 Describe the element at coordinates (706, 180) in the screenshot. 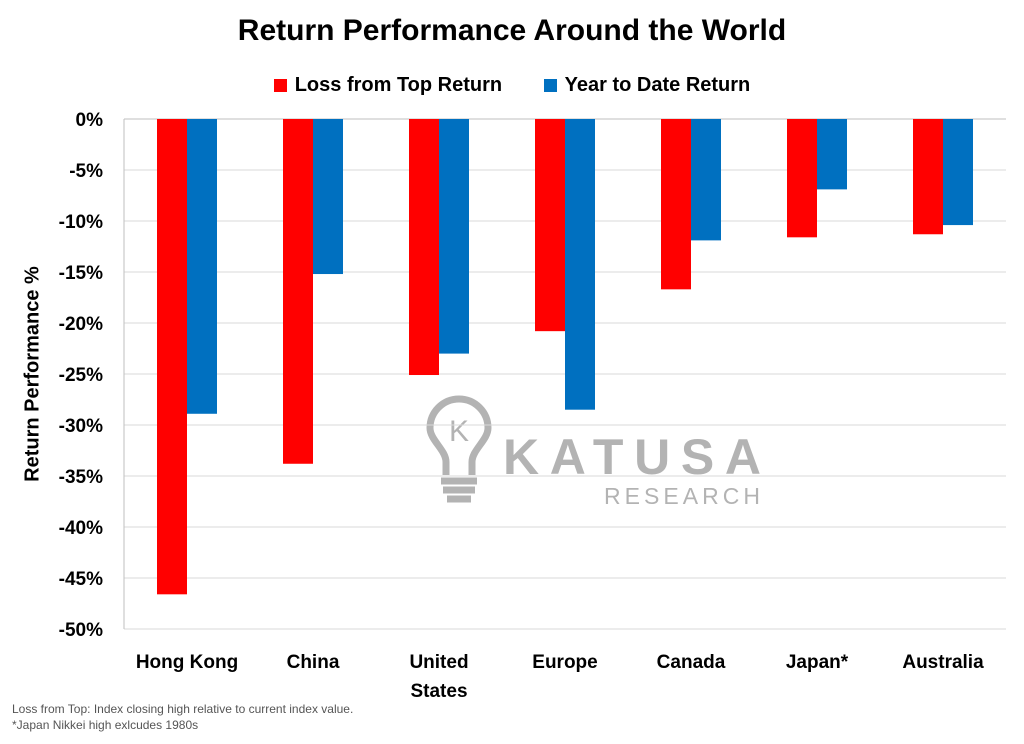

I see `bar-ytd-canada` at that location.